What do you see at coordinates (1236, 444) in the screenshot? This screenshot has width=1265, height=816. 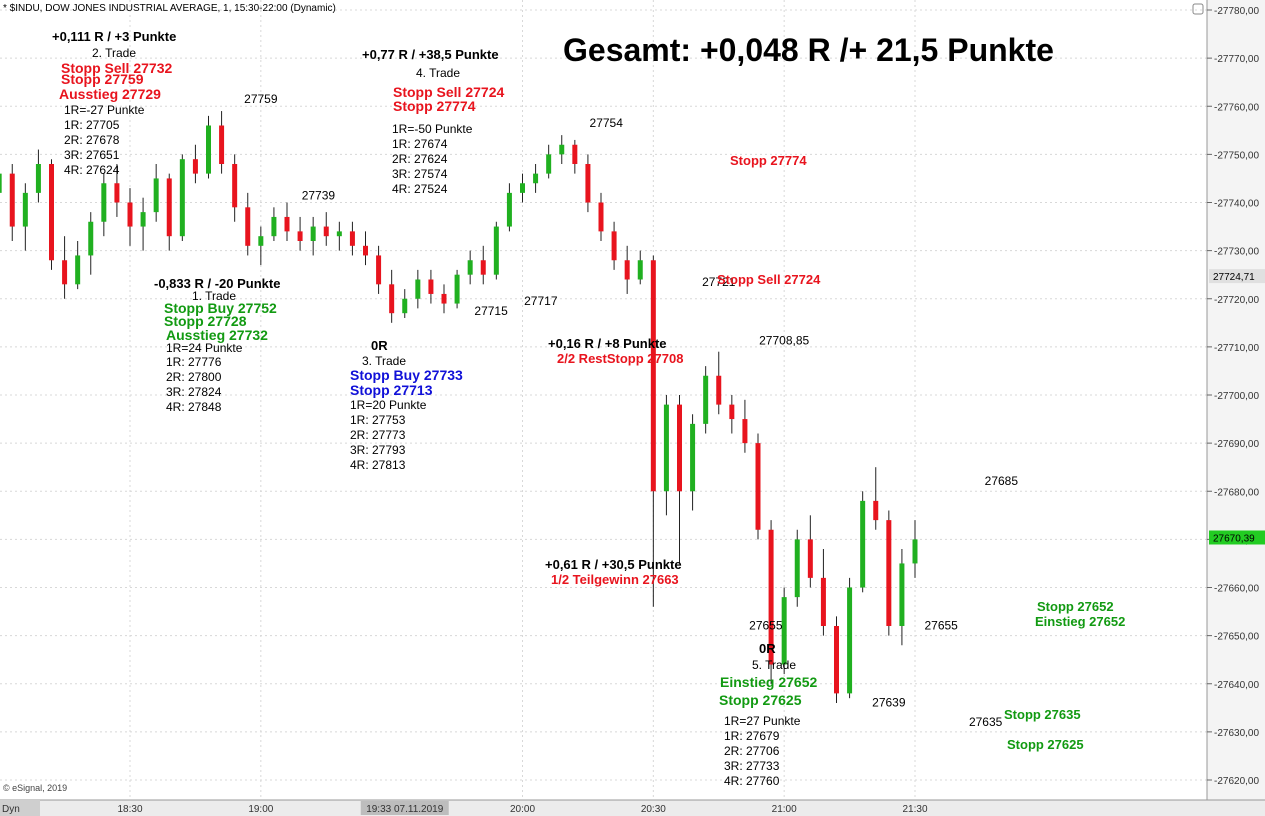 I see `price-tick-label: -27690,00` at bounding box center [1236, 444].